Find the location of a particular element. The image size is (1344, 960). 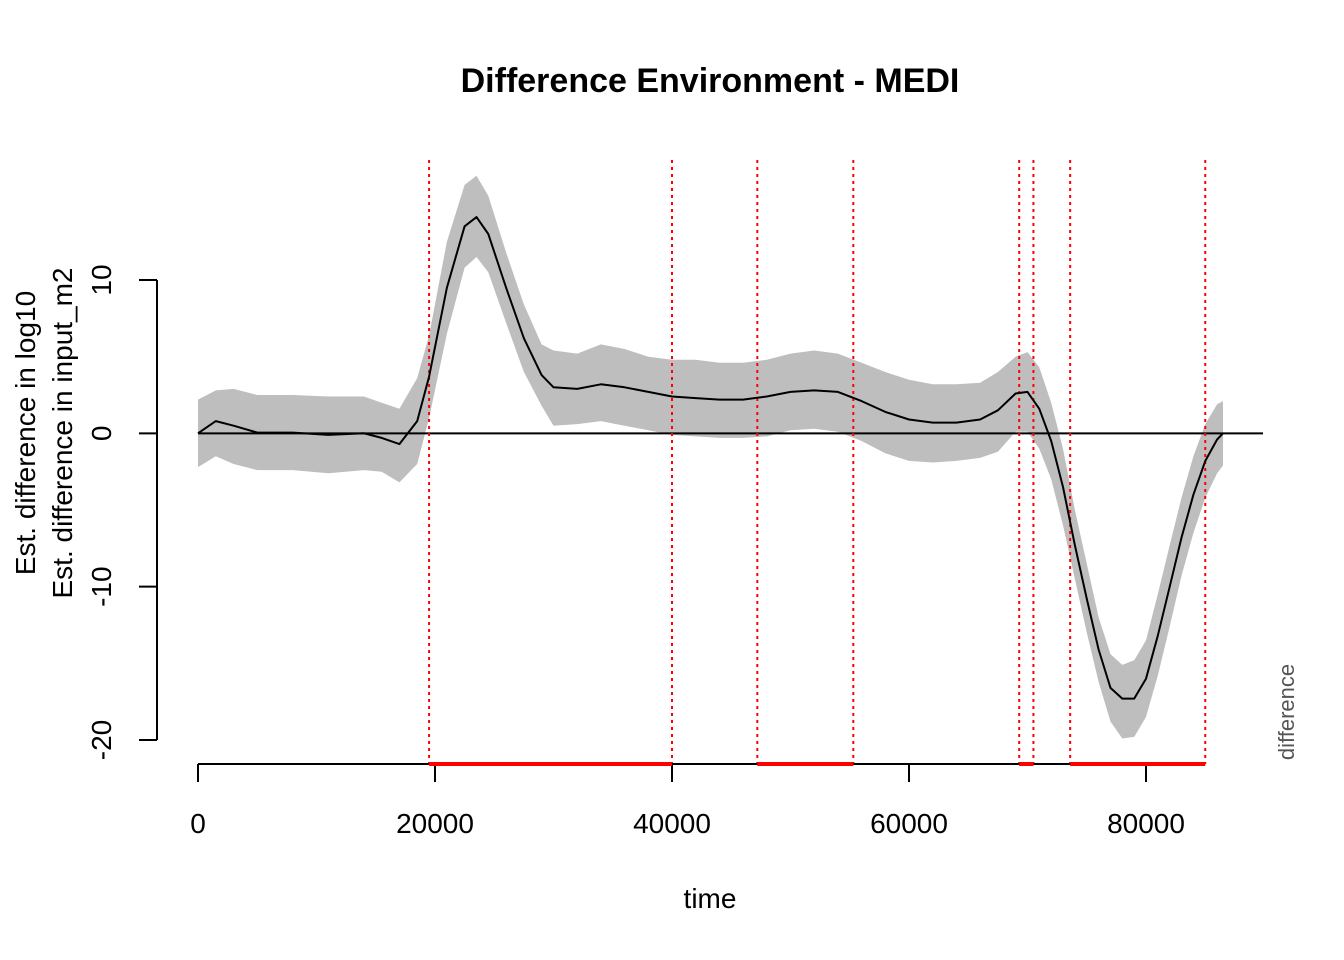

x-axis-label: time is located at coordinates (710, 898).